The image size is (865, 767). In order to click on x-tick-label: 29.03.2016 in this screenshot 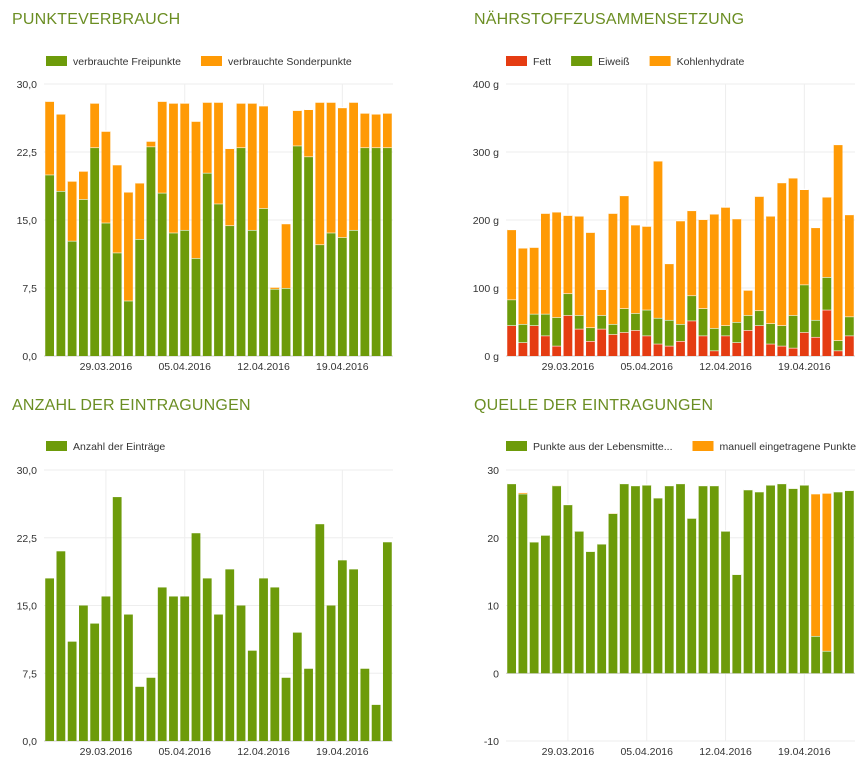, I will do `click(568, 367)`.